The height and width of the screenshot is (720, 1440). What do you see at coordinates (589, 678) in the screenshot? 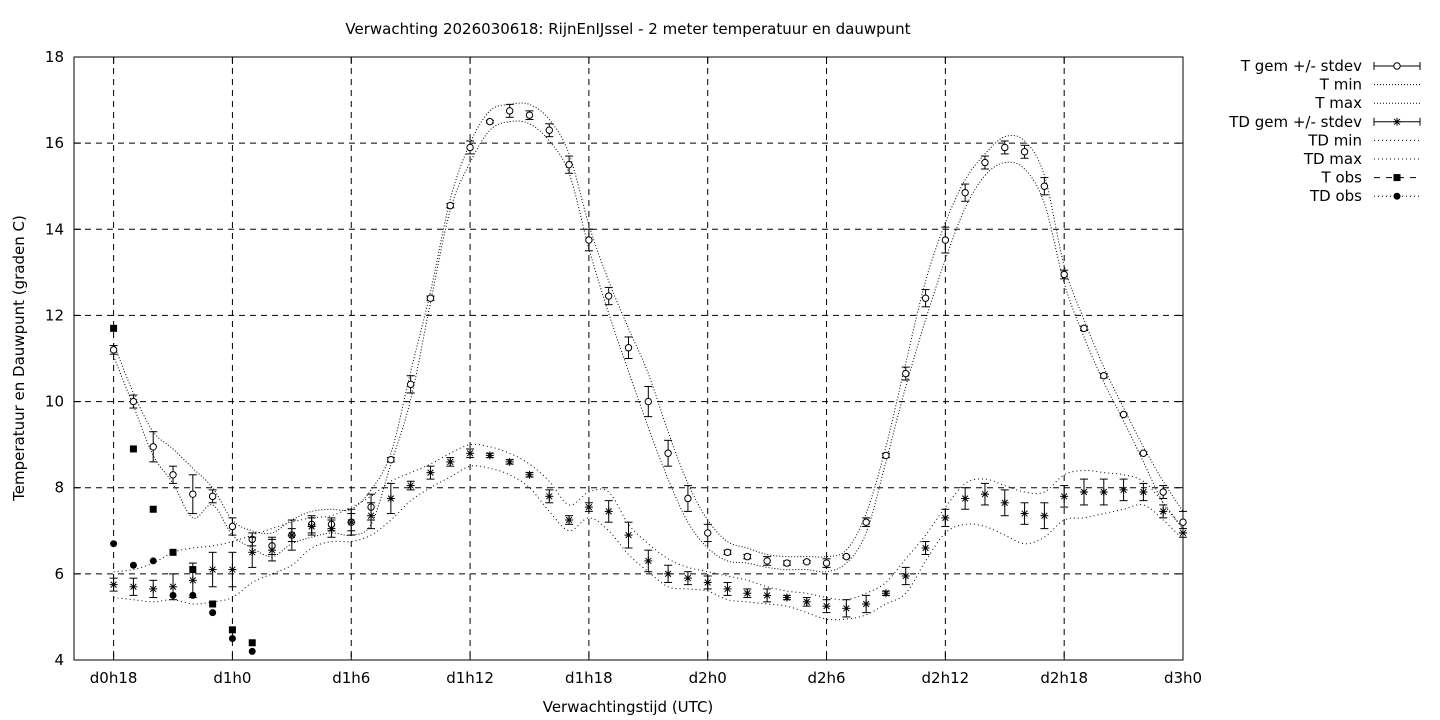
I see `x-tick-label: d1h18` at bounding box center [589, 678].